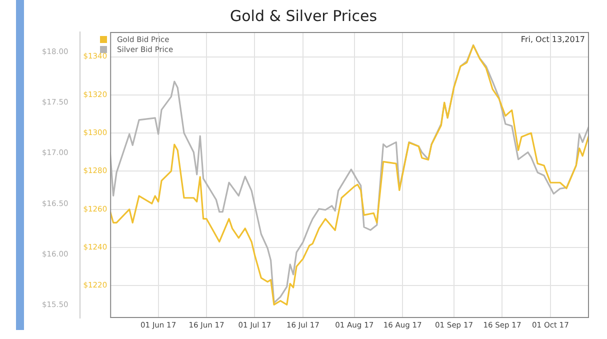 This screenshot has width=607, height=339. What do you see at coordinates (552, 39) in the screenshot?
I see `annotation: Fri, Oct 13,2017` at bounding box center [552, 39].